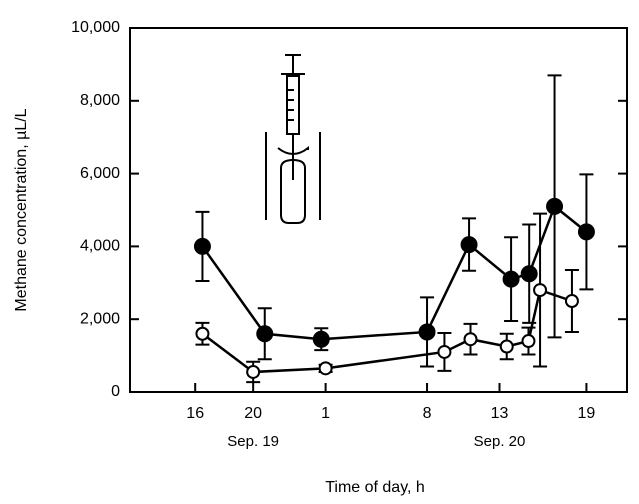  Describe the element at coordinates (293, 139) in the screenshot. I see `syringe-icon` at that location.